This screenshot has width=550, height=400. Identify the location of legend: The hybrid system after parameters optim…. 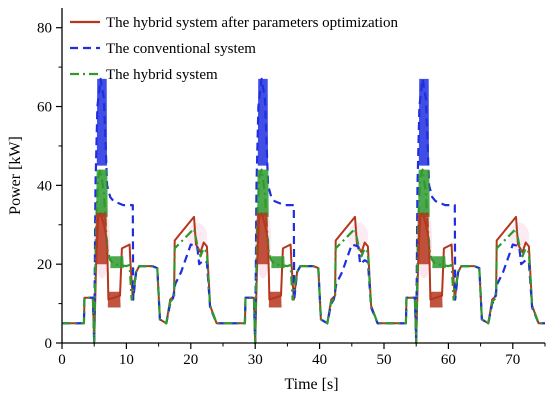
(234, 49).